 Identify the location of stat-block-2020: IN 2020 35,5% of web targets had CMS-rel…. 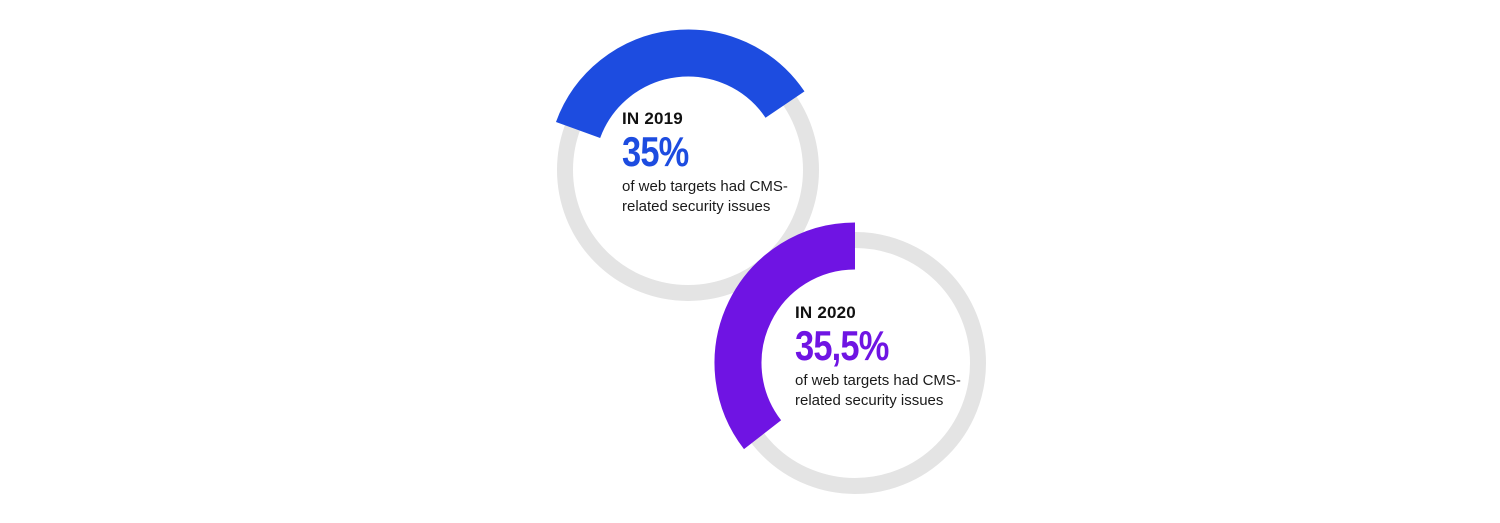
(885, 357).